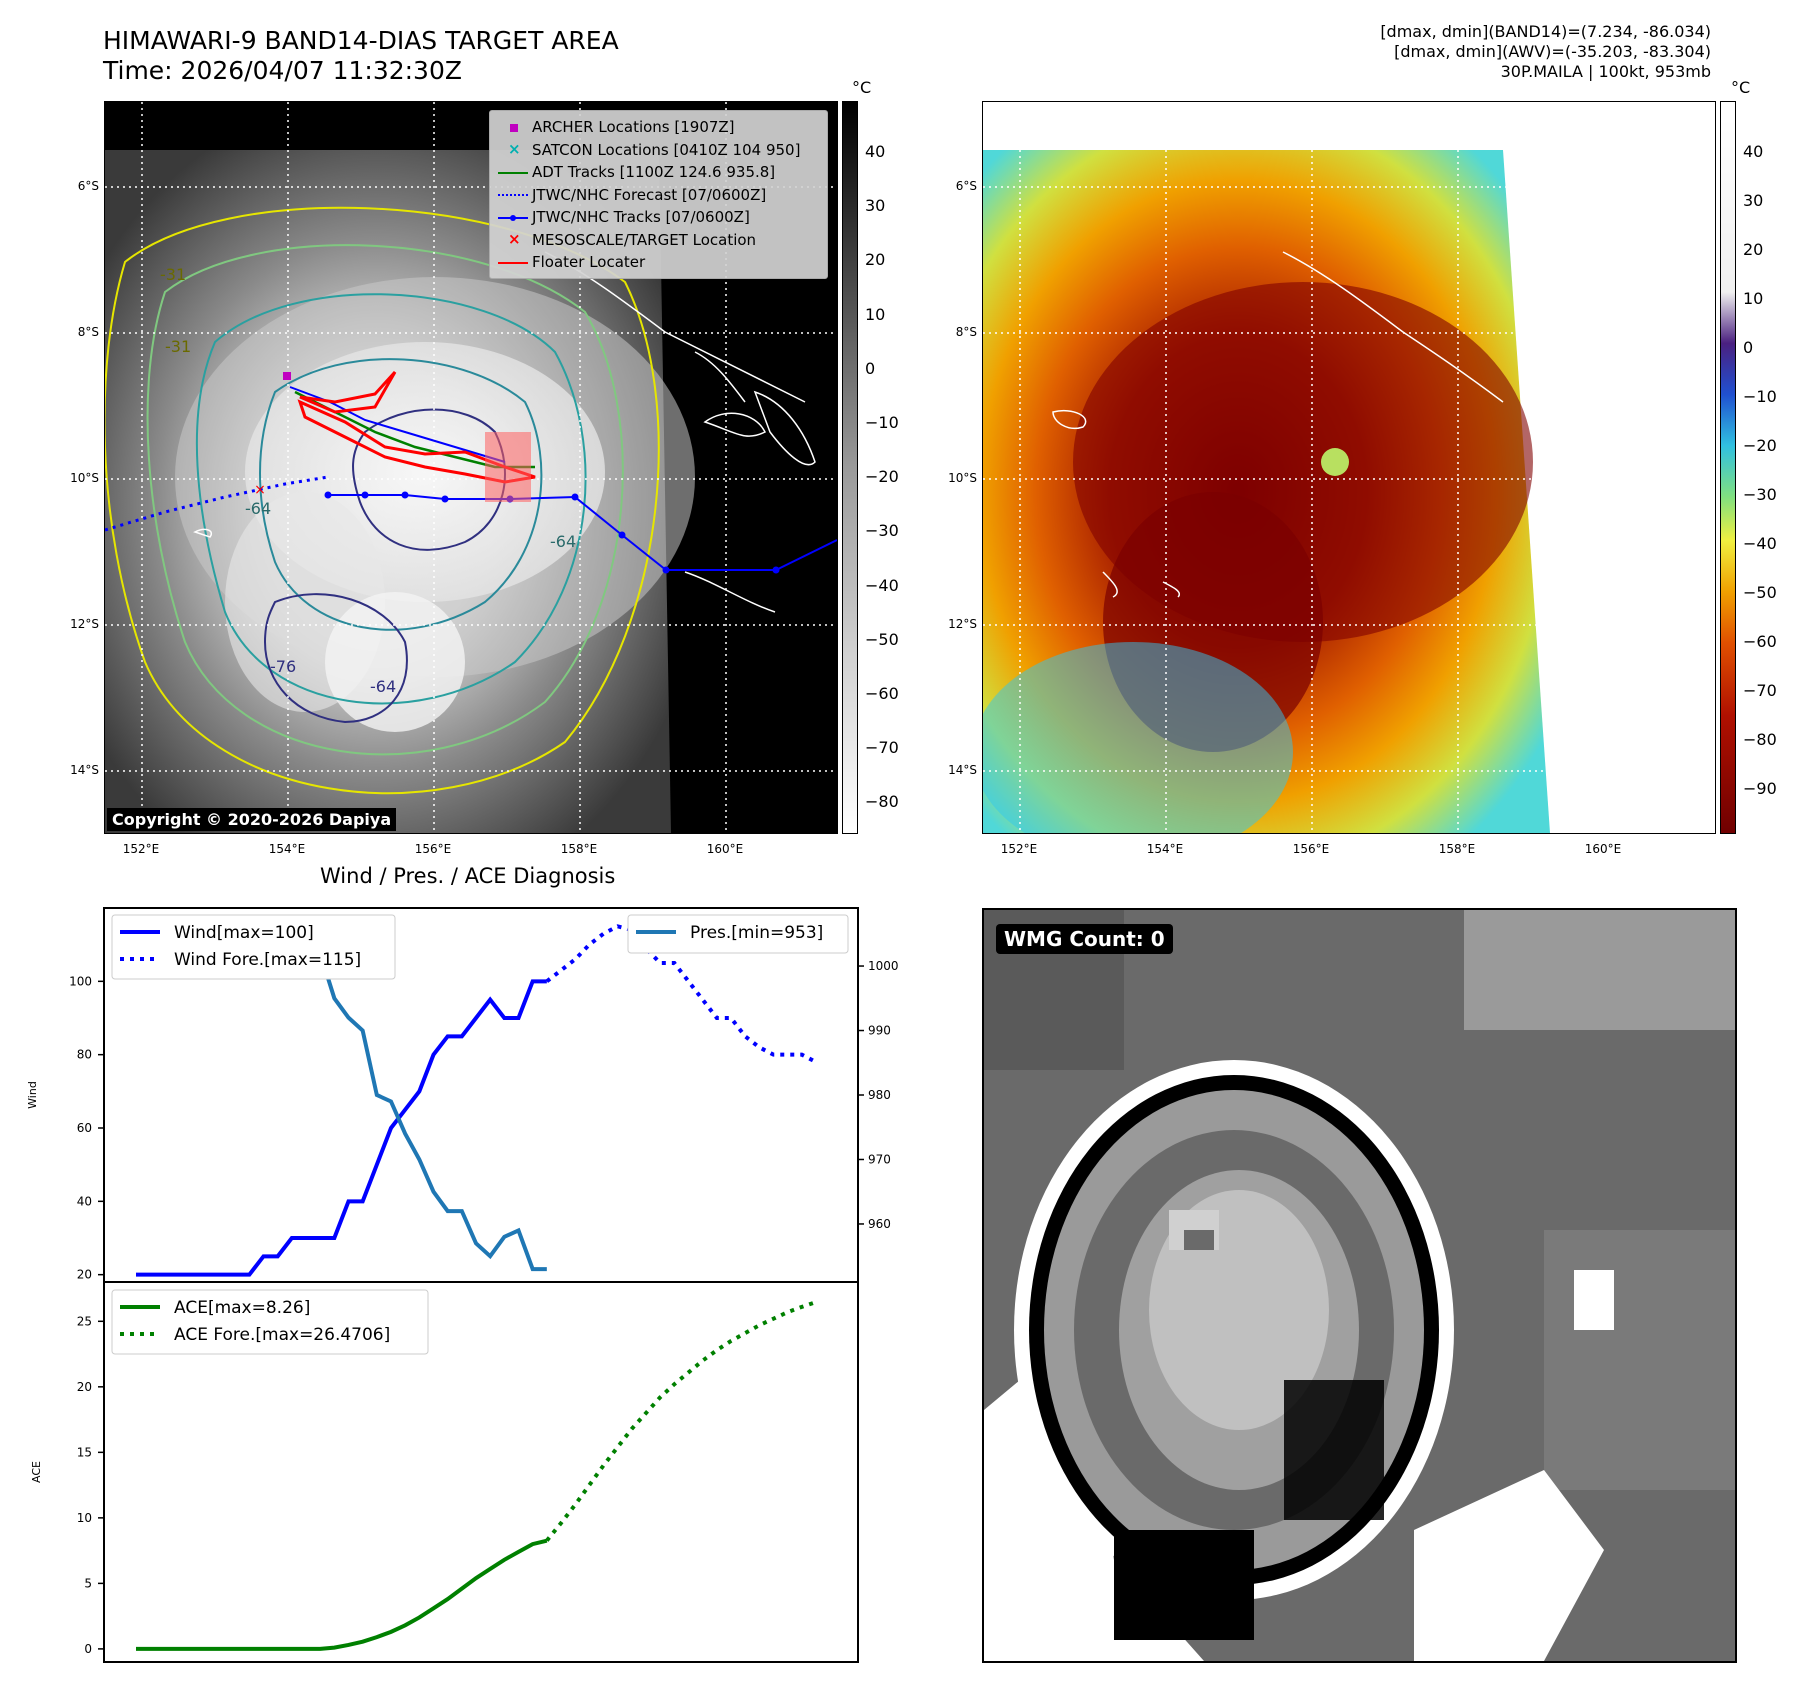 The image size is (1797, 1690). Describe the element at coordinates (242, 1308) in the screenshot. I see `legend-label: ACE[max=8.26]` at that location.